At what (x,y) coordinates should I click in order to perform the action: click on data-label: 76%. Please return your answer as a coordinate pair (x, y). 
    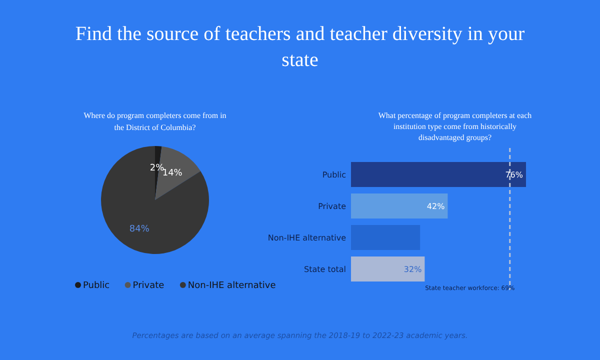
    Looking at the image, I should click on (514, 175).